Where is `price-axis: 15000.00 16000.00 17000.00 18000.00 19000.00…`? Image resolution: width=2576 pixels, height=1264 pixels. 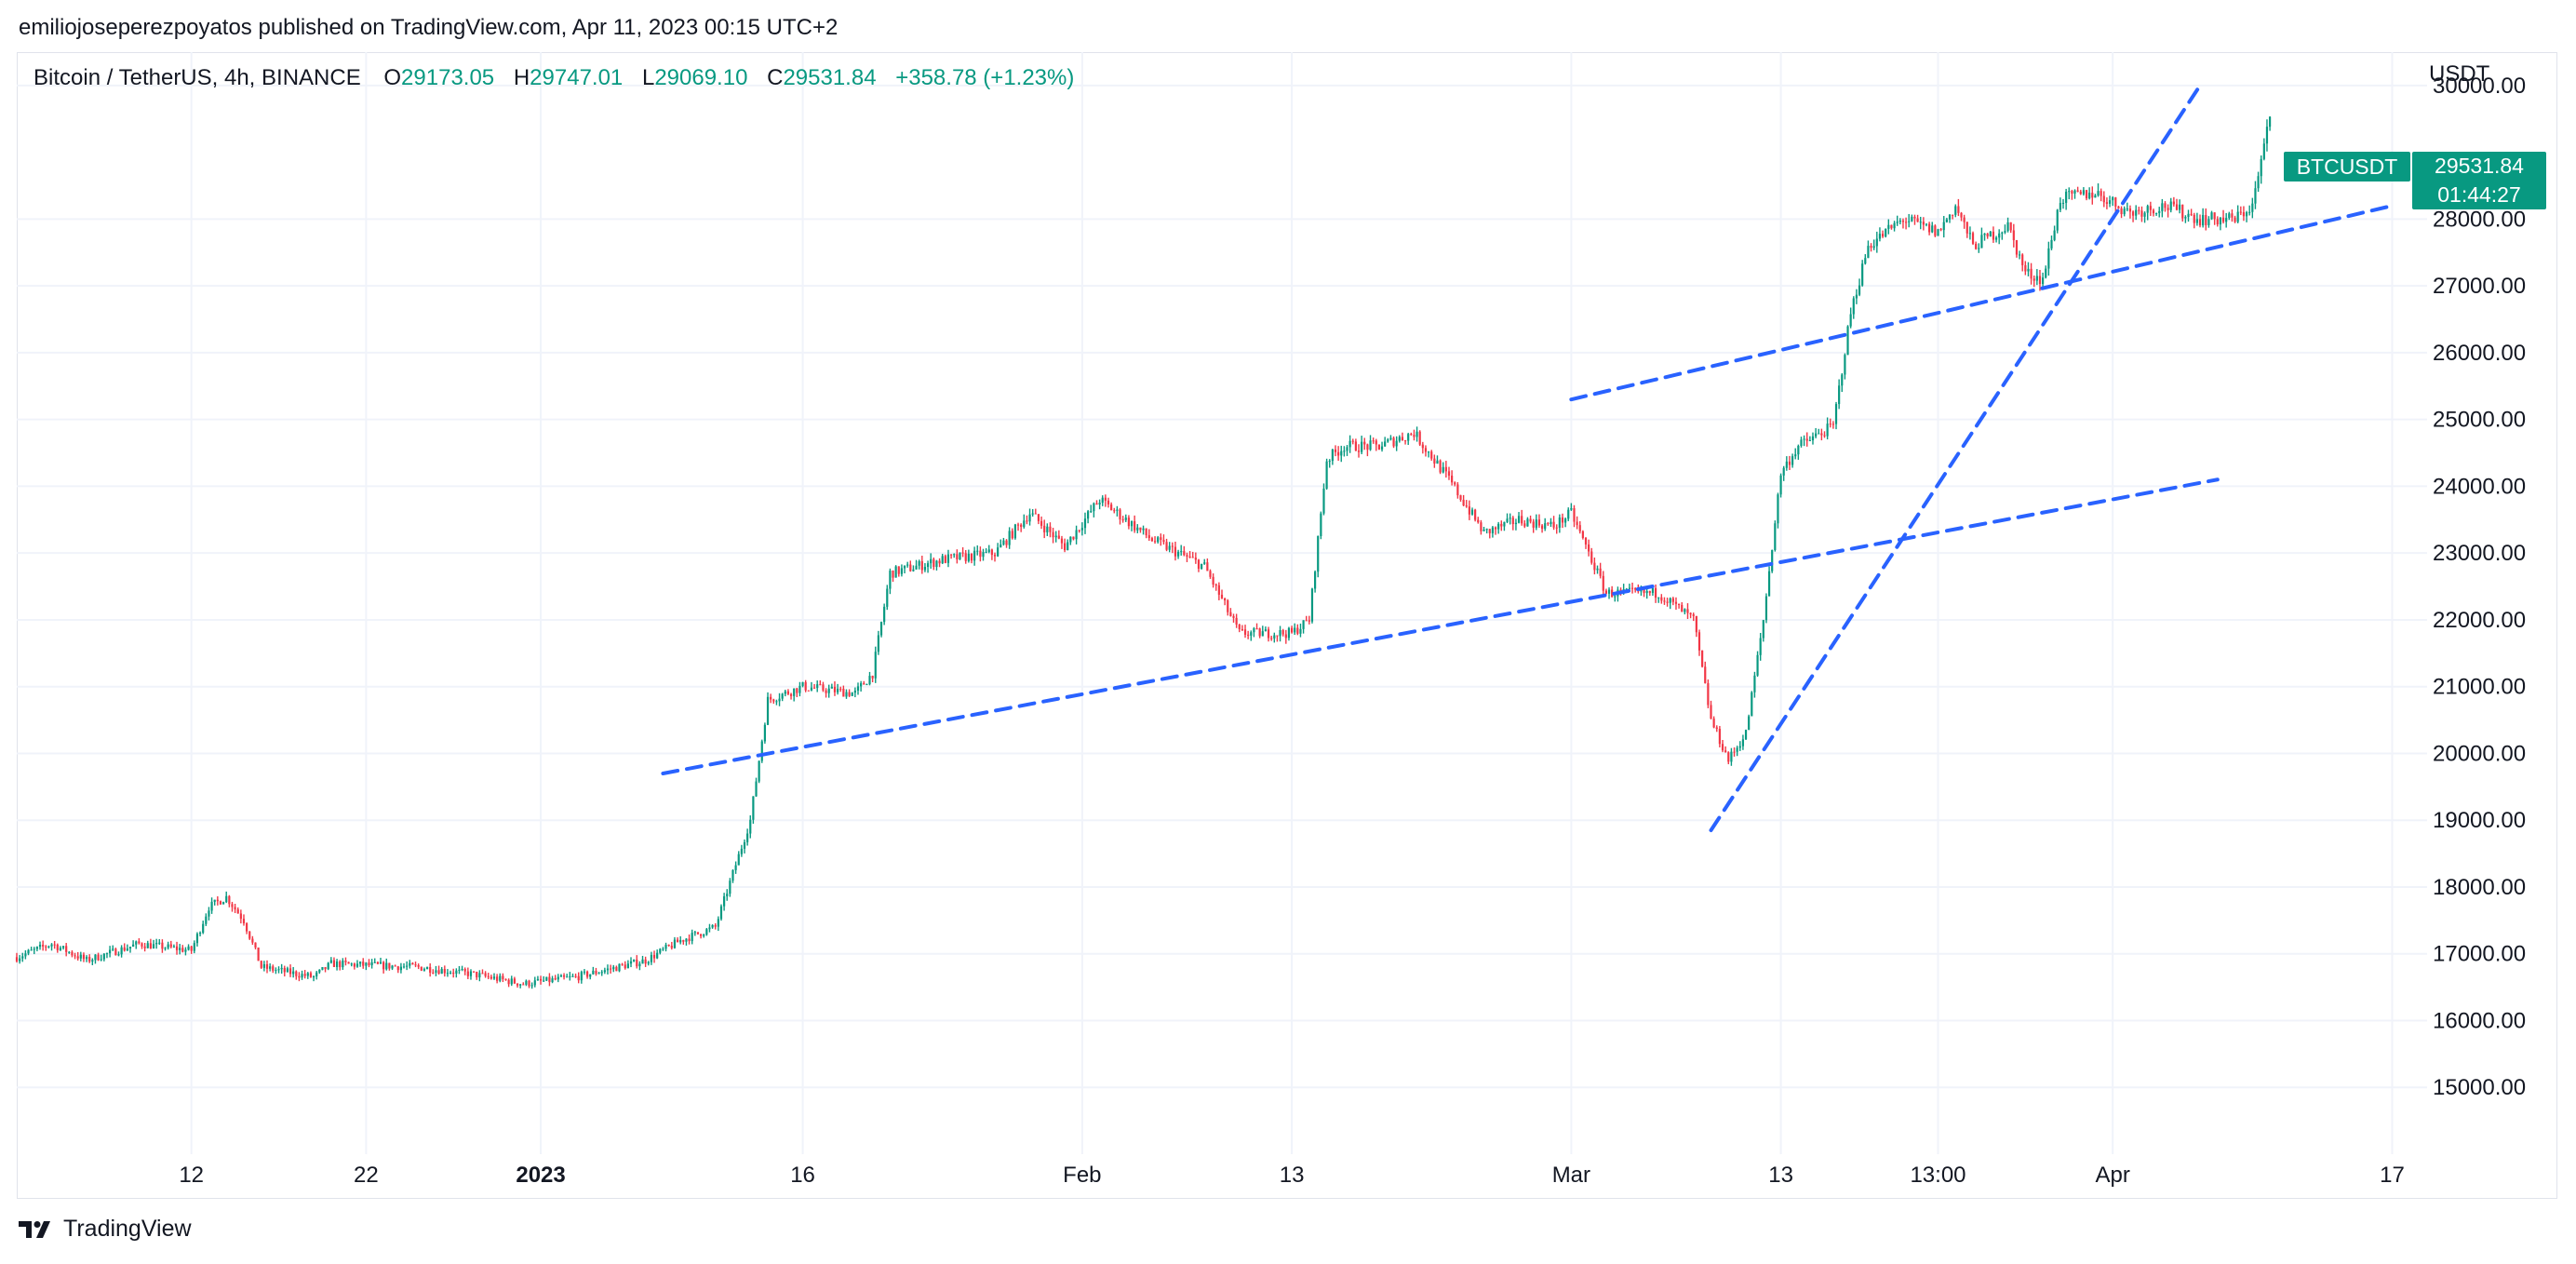
price-axis: 15000.00 16000.00 17000.00 18000.00 19000.00… is located at coordinates (2479, 587).